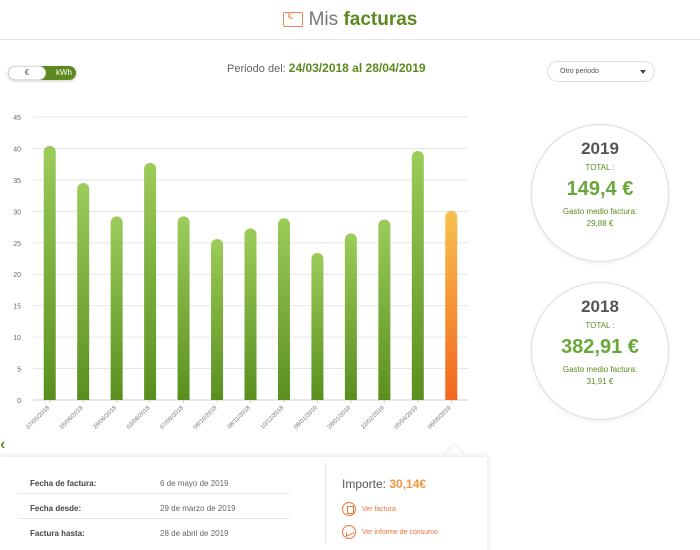 Image resolution: width=700 pixels, height=550 pixels. Describe the element at coordinates (400, 532) in the screenshot. I see `link-label: Ver informe de consumo` at that location.